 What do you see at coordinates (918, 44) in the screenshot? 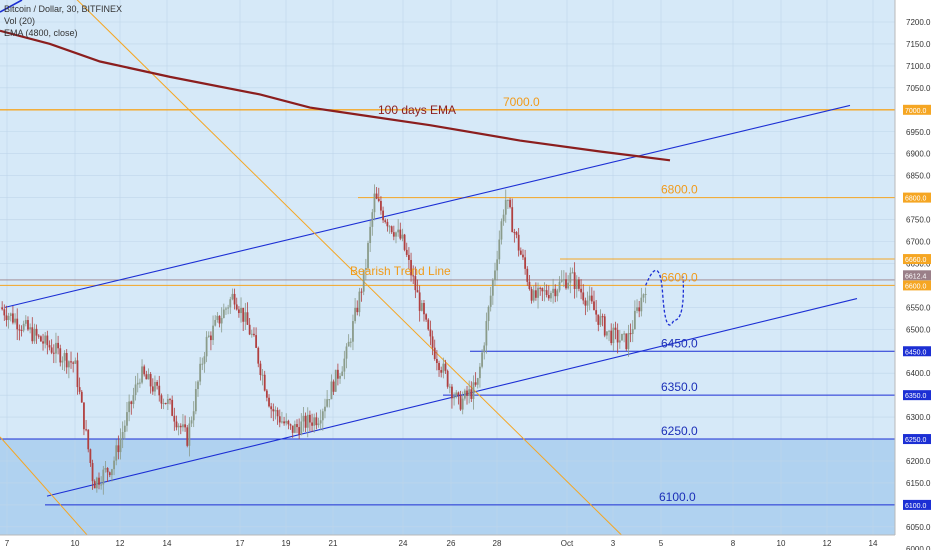
I see `y-tick-label: 7150.0` at bounding box center [918, 44].